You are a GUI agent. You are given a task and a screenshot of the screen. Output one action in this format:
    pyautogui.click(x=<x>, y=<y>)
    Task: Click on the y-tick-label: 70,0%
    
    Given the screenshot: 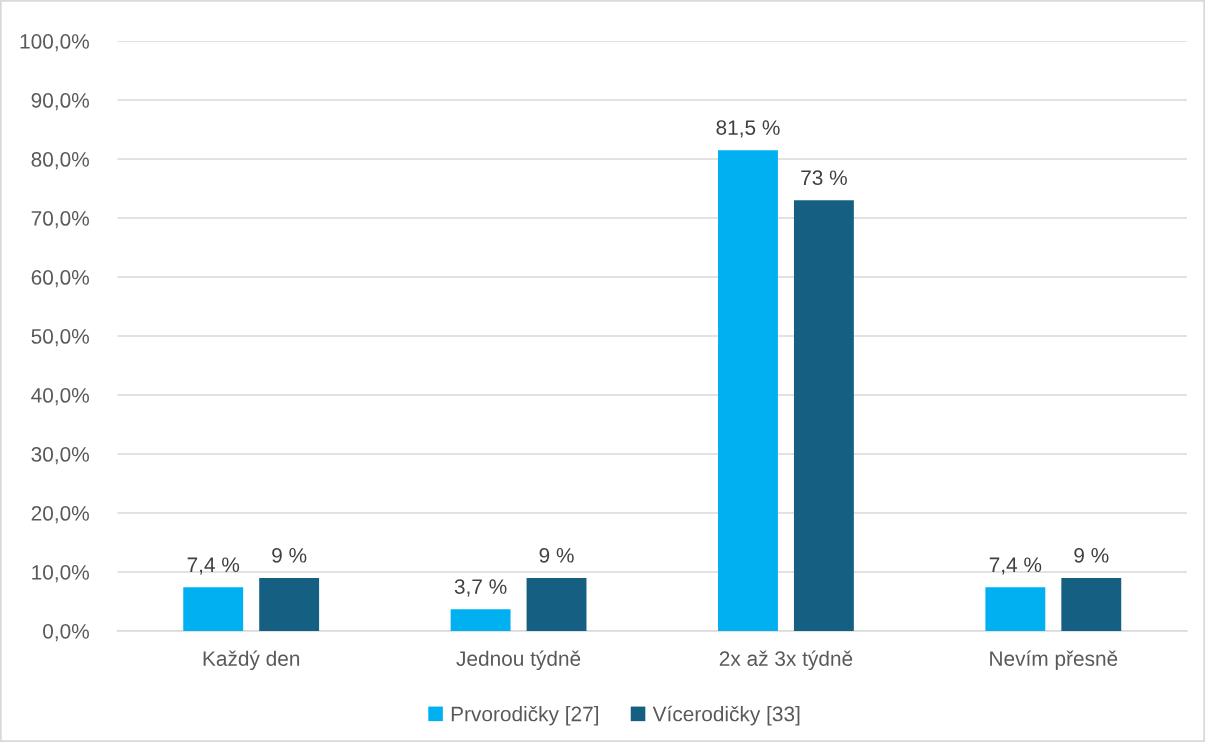 What is the action you would take?
    pyautogui.click(x=60, y=220)
    